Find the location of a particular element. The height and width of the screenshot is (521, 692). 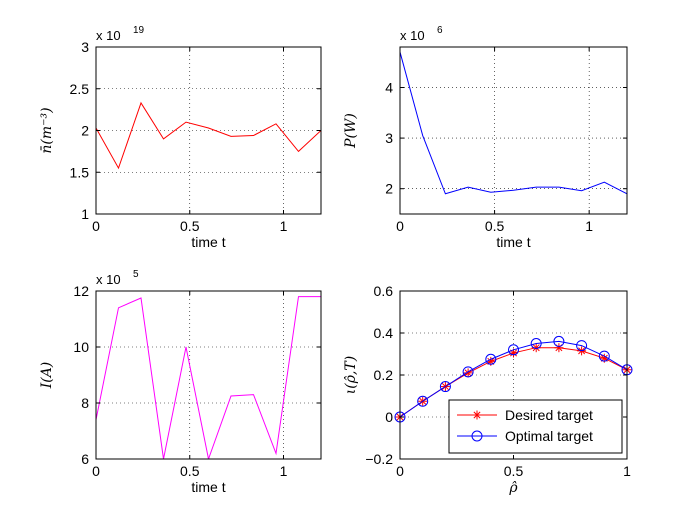

y-tick-label: 4 is located at coordinates (389, 87).